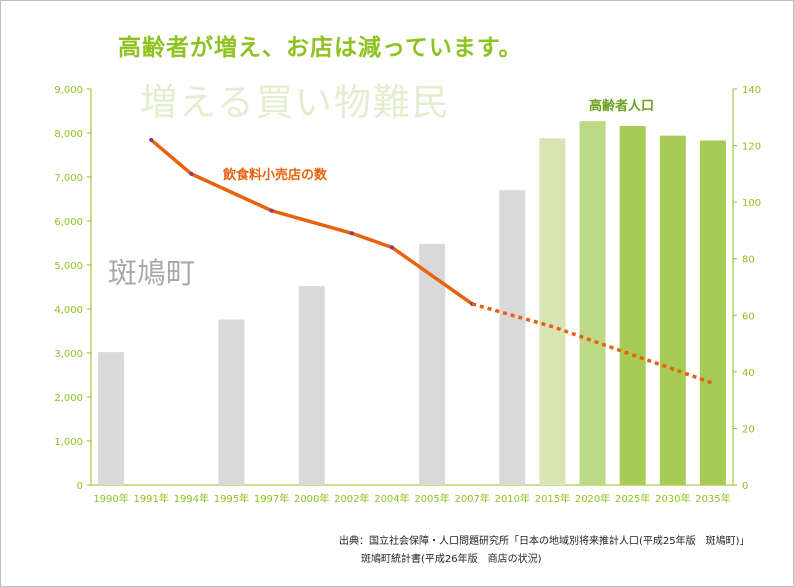 Image resolution: width=794 pixels, height=587 pixels. I want to click on line-stores-projection, so click(592, 343).